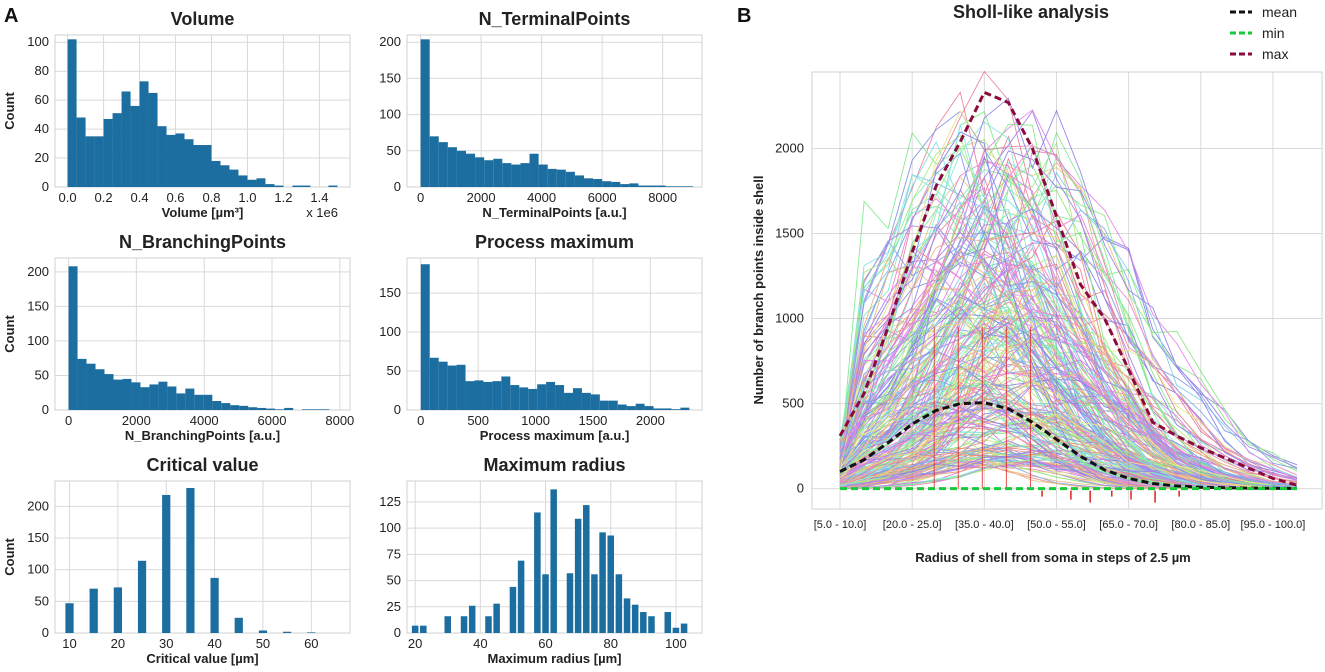 This screenshot has height=672, width=1325. What do you see at coordinates (1263, 33) in the screenshot?
I see `legend: mean min max` at bounding box center [1263, 33].